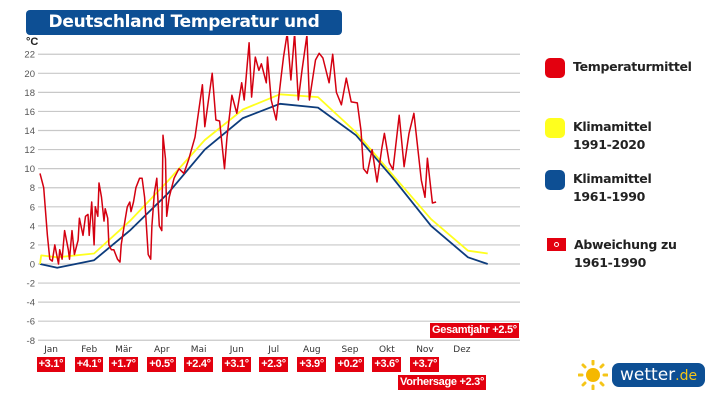  What do you see at coordinates (29, 169) in the screenshot?
I see `y-tick-label: 10` at bounding box center [29, 169].